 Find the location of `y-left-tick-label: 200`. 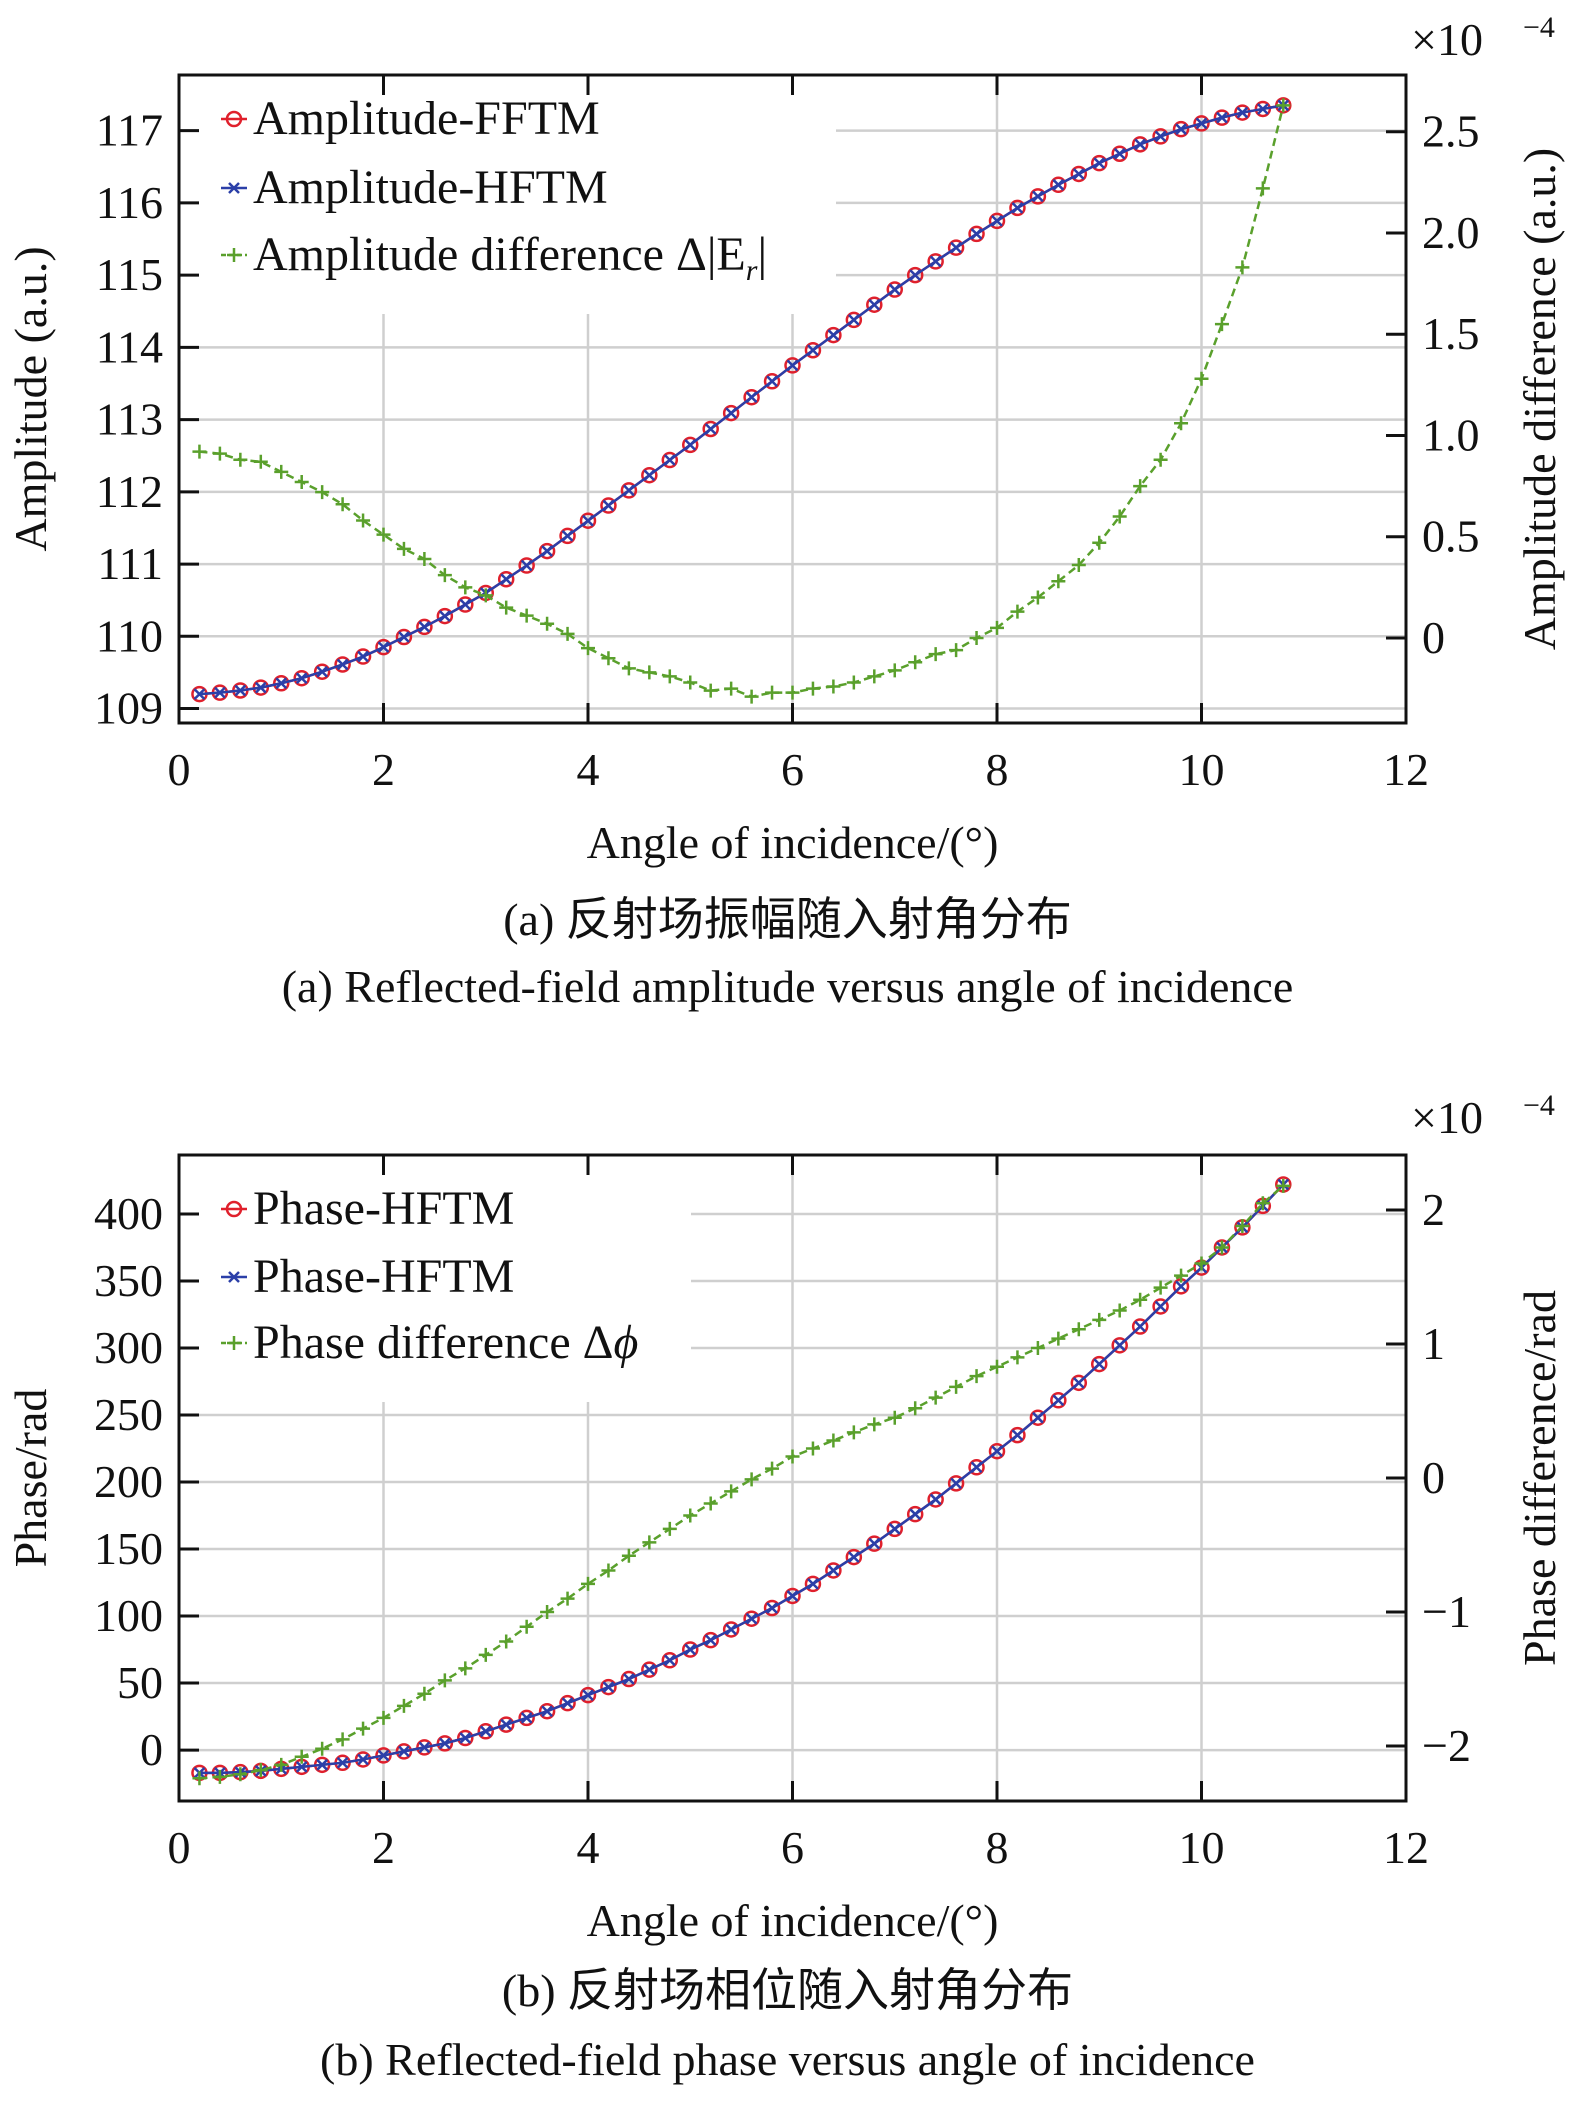

y-left-tick-label: 200 is located at coordinates (128, 1481).